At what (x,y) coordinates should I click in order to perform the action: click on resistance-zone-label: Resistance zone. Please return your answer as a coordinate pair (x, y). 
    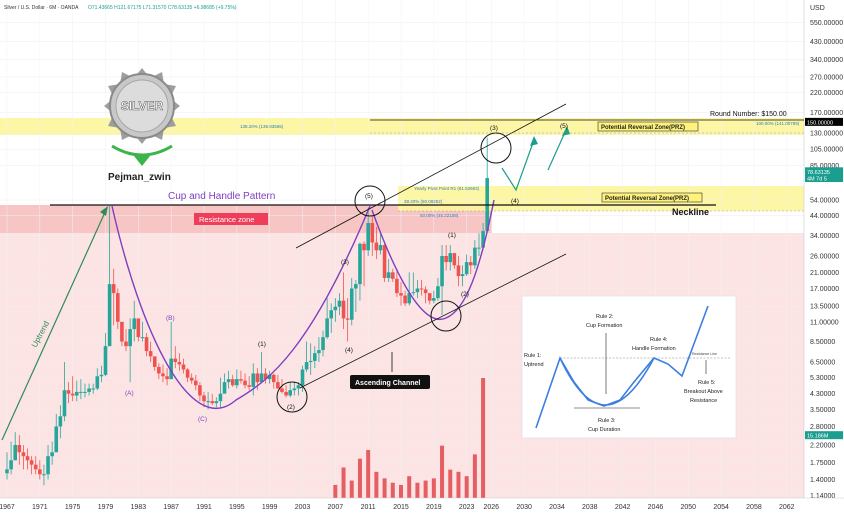
    Looking at the image, I should click on (226, 219).